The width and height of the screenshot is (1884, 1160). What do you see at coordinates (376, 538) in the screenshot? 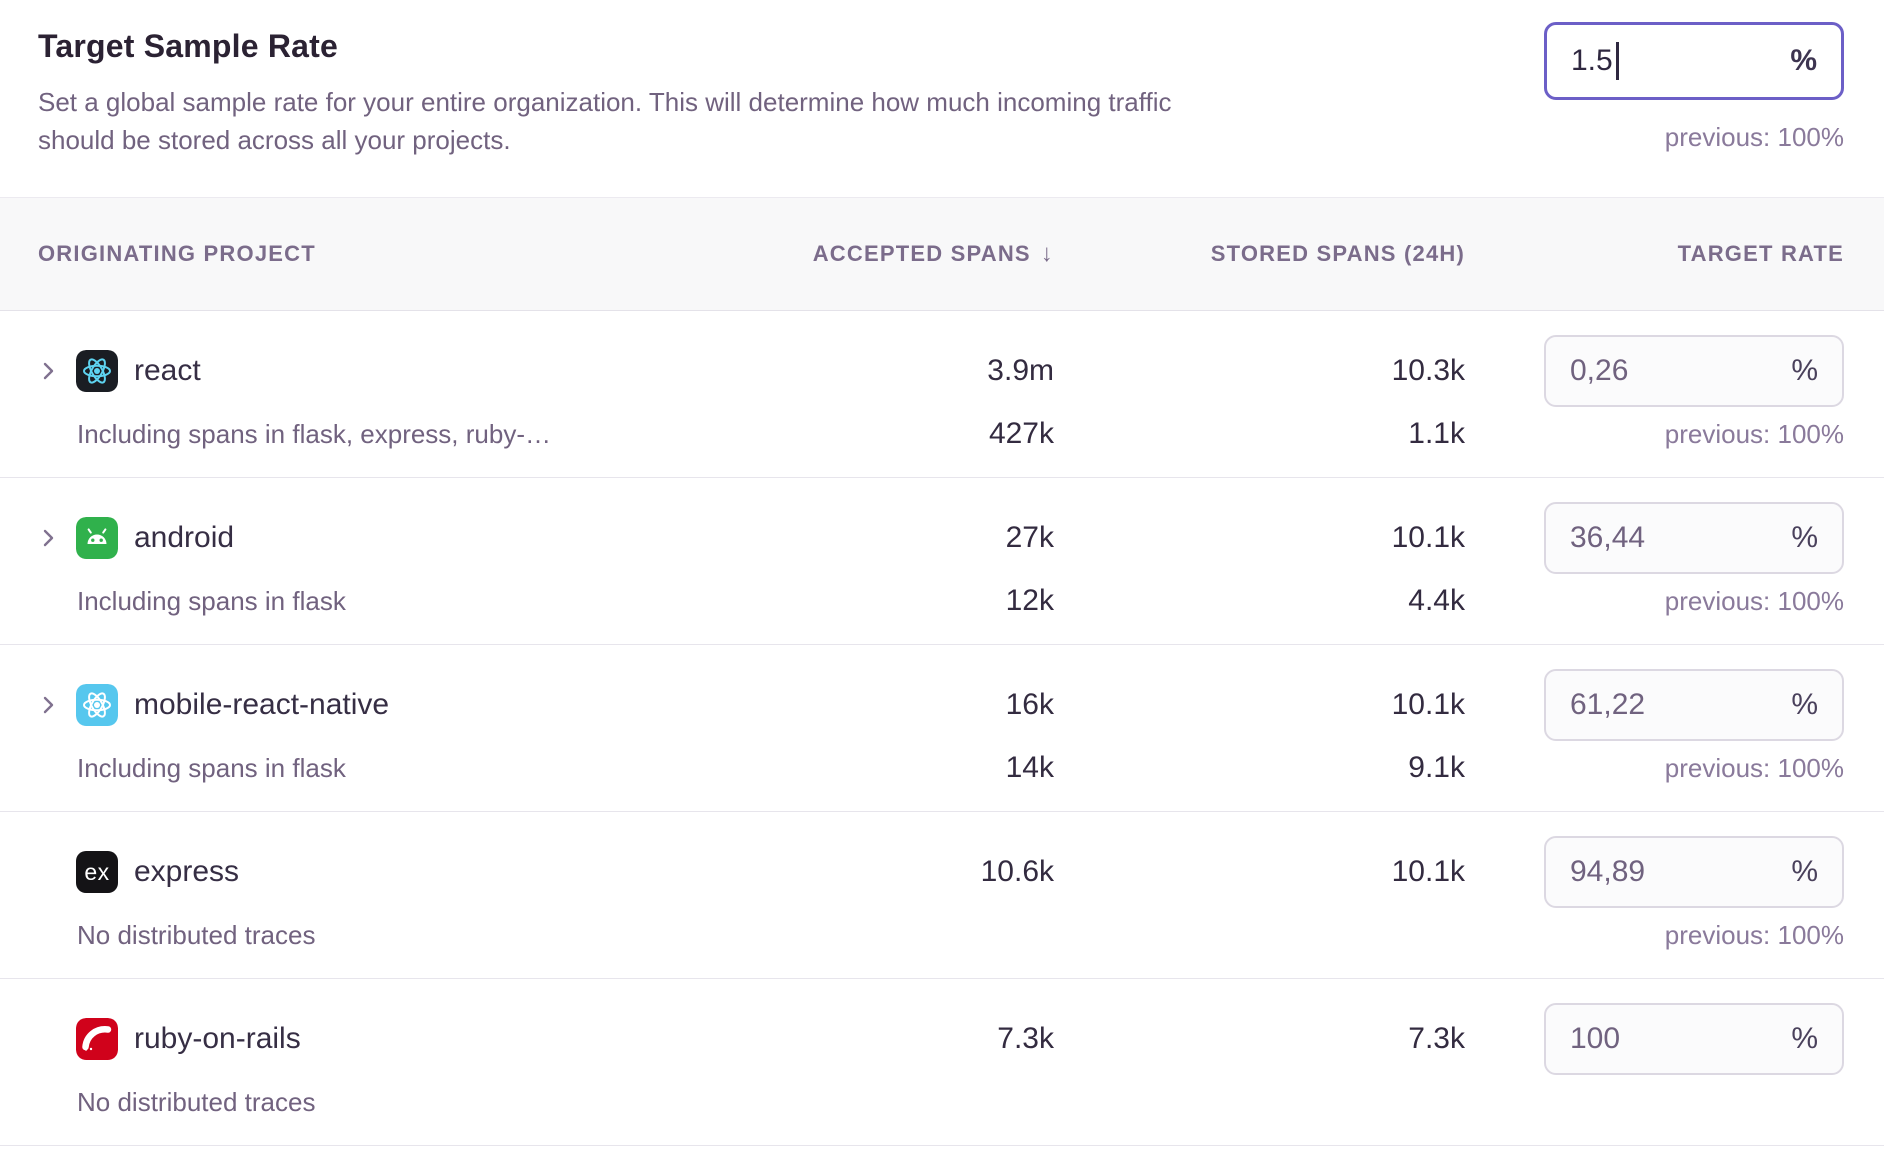
I see `project-cell: android` at bounding box center [376, 538].